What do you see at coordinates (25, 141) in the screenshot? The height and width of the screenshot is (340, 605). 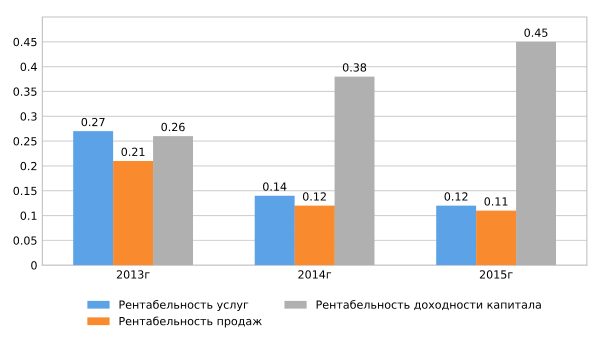 I see `y-tick-label: 0.25` at bounding box center [25, 141].